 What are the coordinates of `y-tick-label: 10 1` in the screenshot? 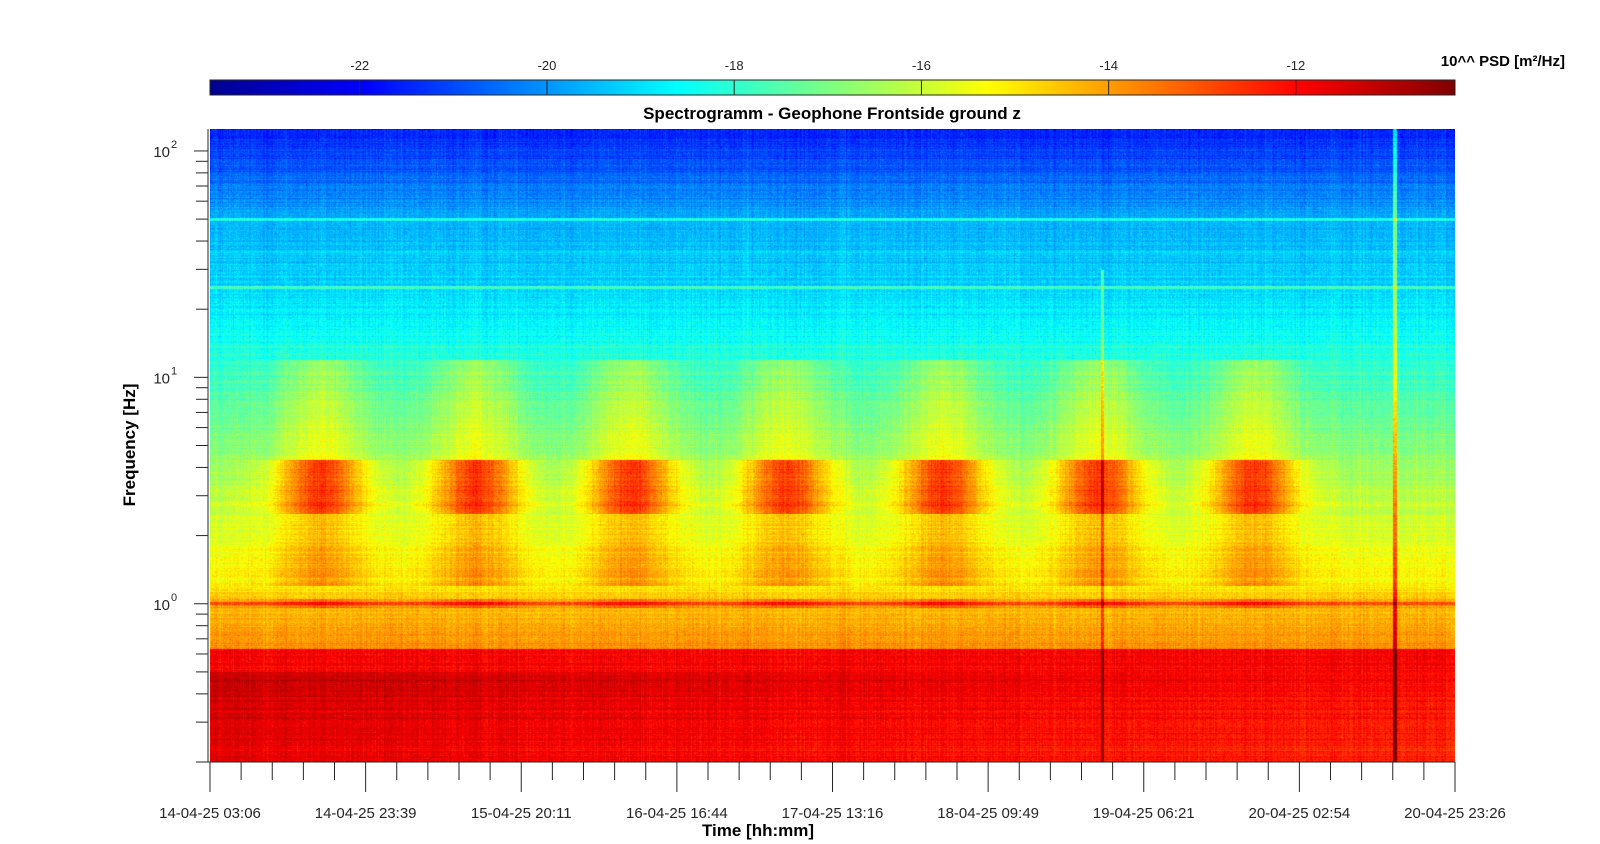 It's located at (165, 376).